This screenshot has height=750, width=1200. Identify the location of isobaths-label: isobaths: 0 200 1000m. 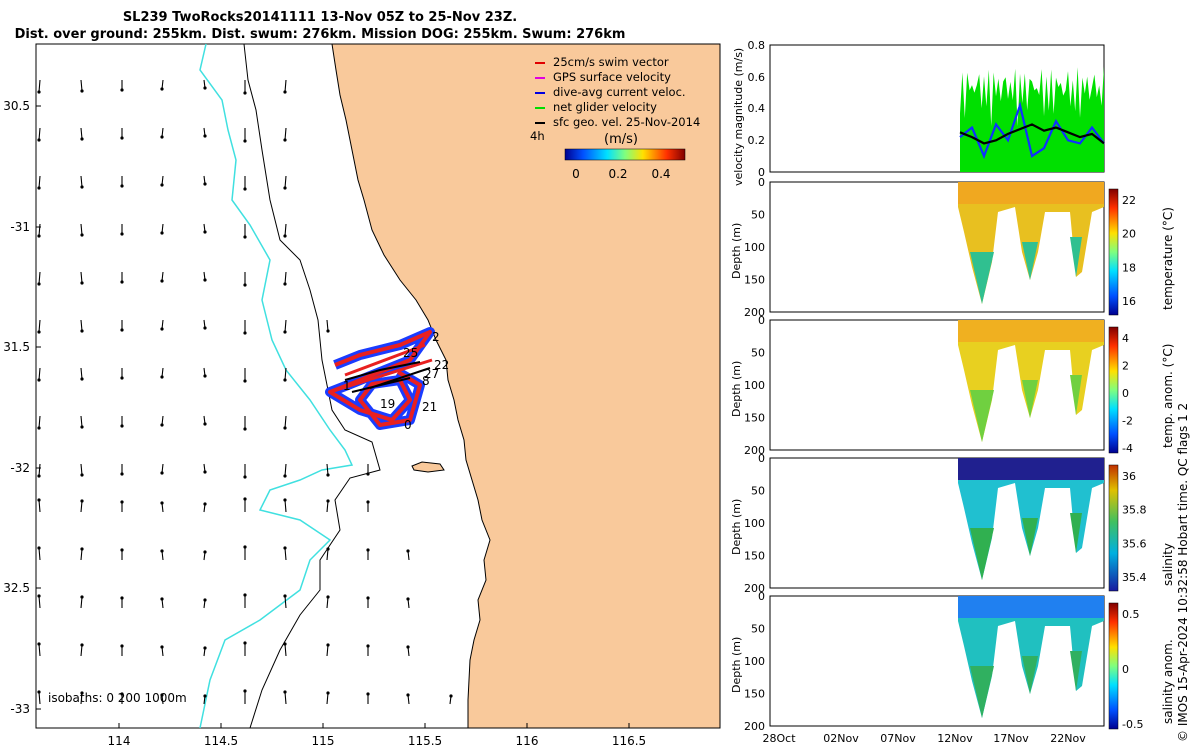
(117, 698).